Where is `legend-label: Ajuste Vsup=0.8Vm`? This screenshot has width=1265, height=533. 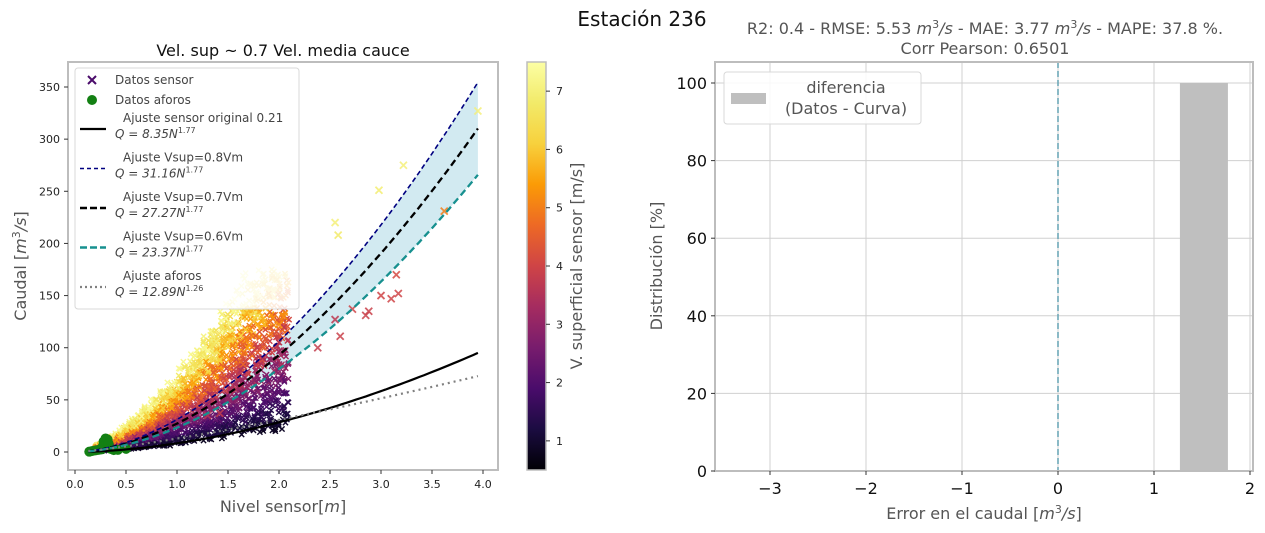 legend-label: Ajuste Vsup=0.8Vm is located at coordinates (183, 158).